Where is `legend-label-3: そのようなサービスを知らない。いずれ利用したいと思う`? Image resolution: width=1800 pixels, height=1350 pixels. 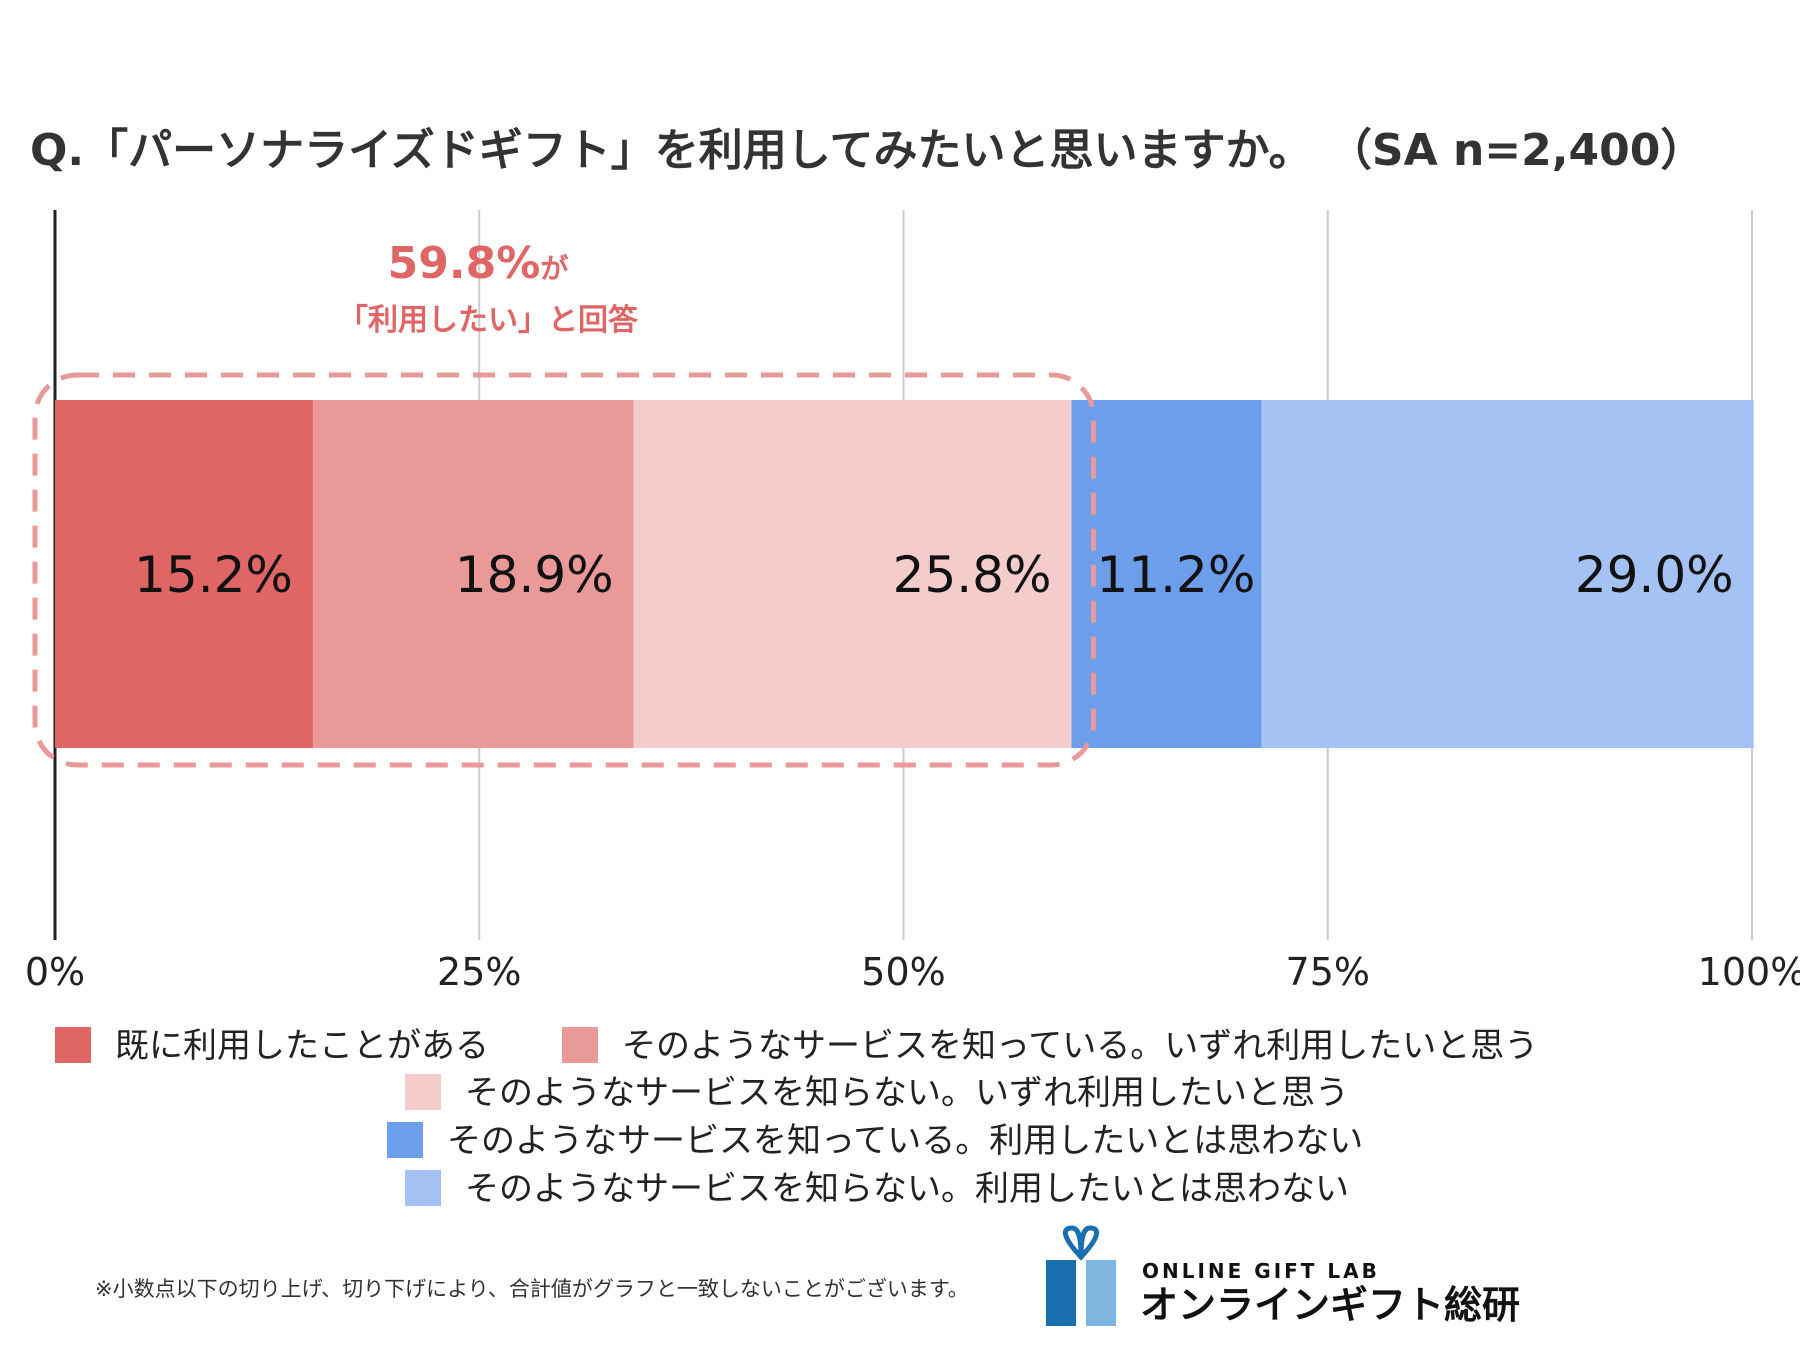 legend-label-3: そのようなサービスを知らない。いずれ利用したいと思う is located at coordinates (907, 1093).